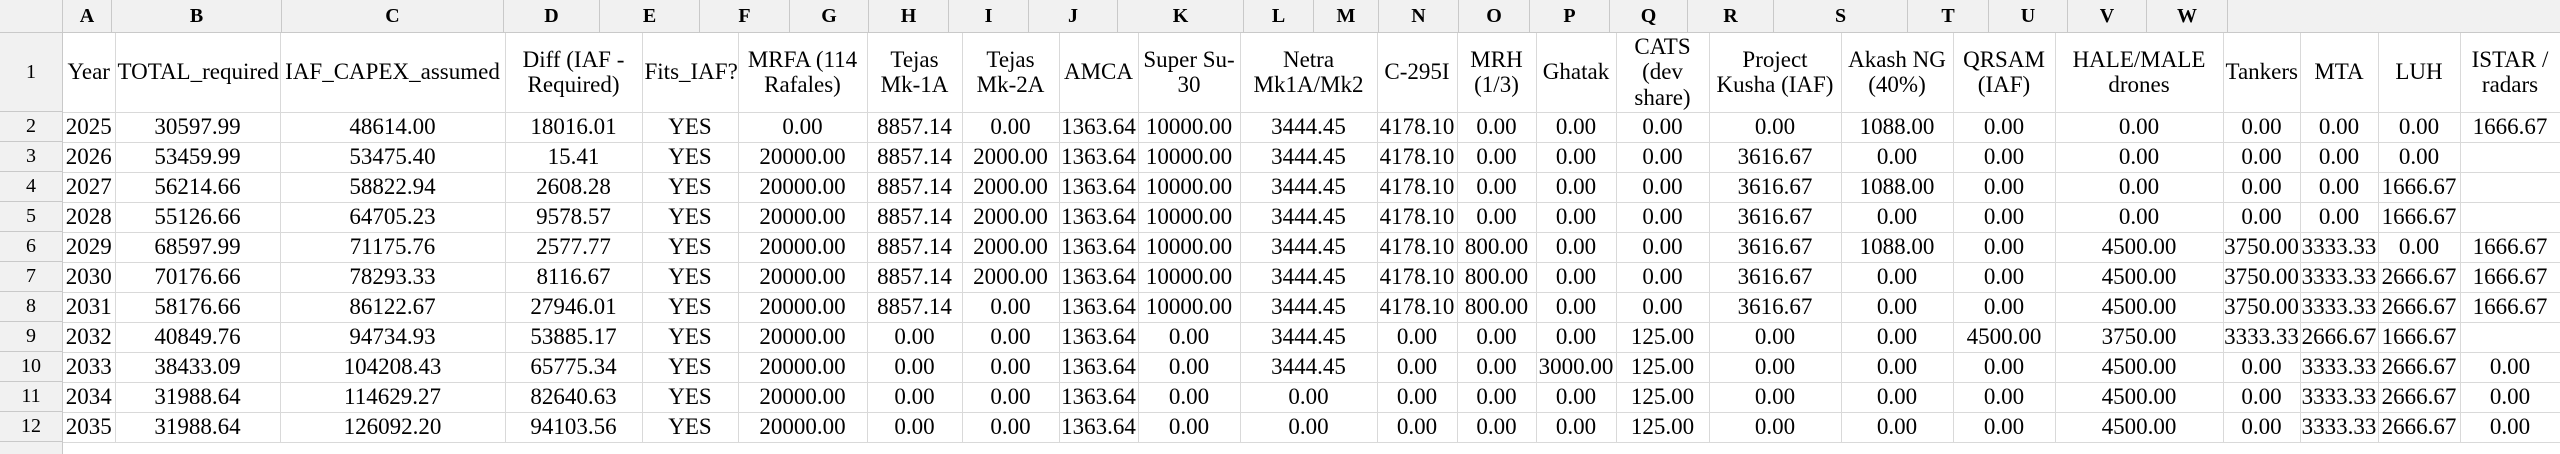  Describe the element at coordinates (573, 397) in the screenshot. I see `data-cell: 82640.63` at that location.